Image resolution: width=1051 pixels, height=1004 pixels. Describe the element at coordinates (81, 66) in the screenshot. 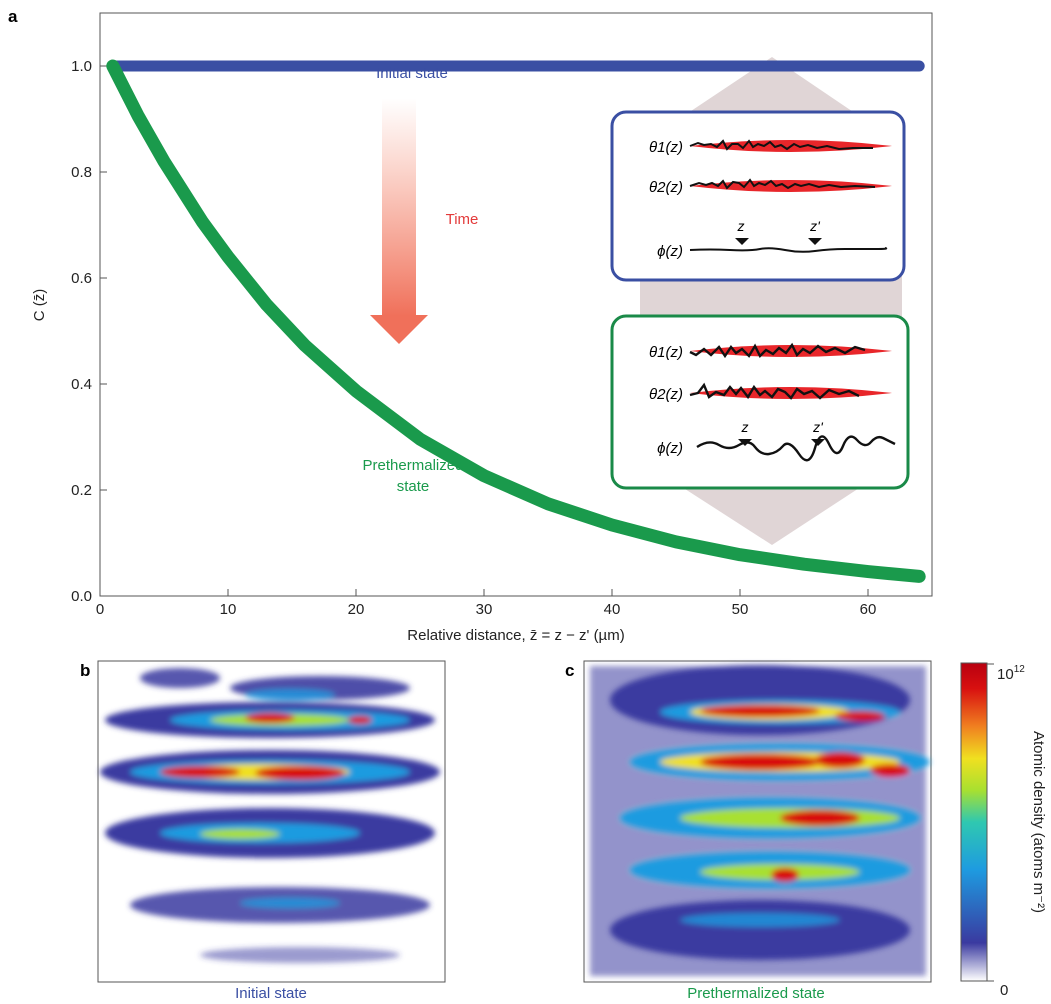

I see `y-tick-label: 1.0` at that location.